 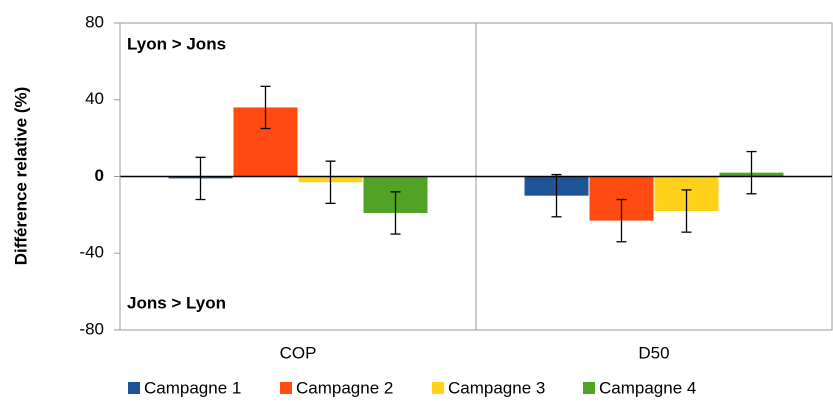 I want to click on y-axis-label: Différence relative (%), so click(x=20, y=176).